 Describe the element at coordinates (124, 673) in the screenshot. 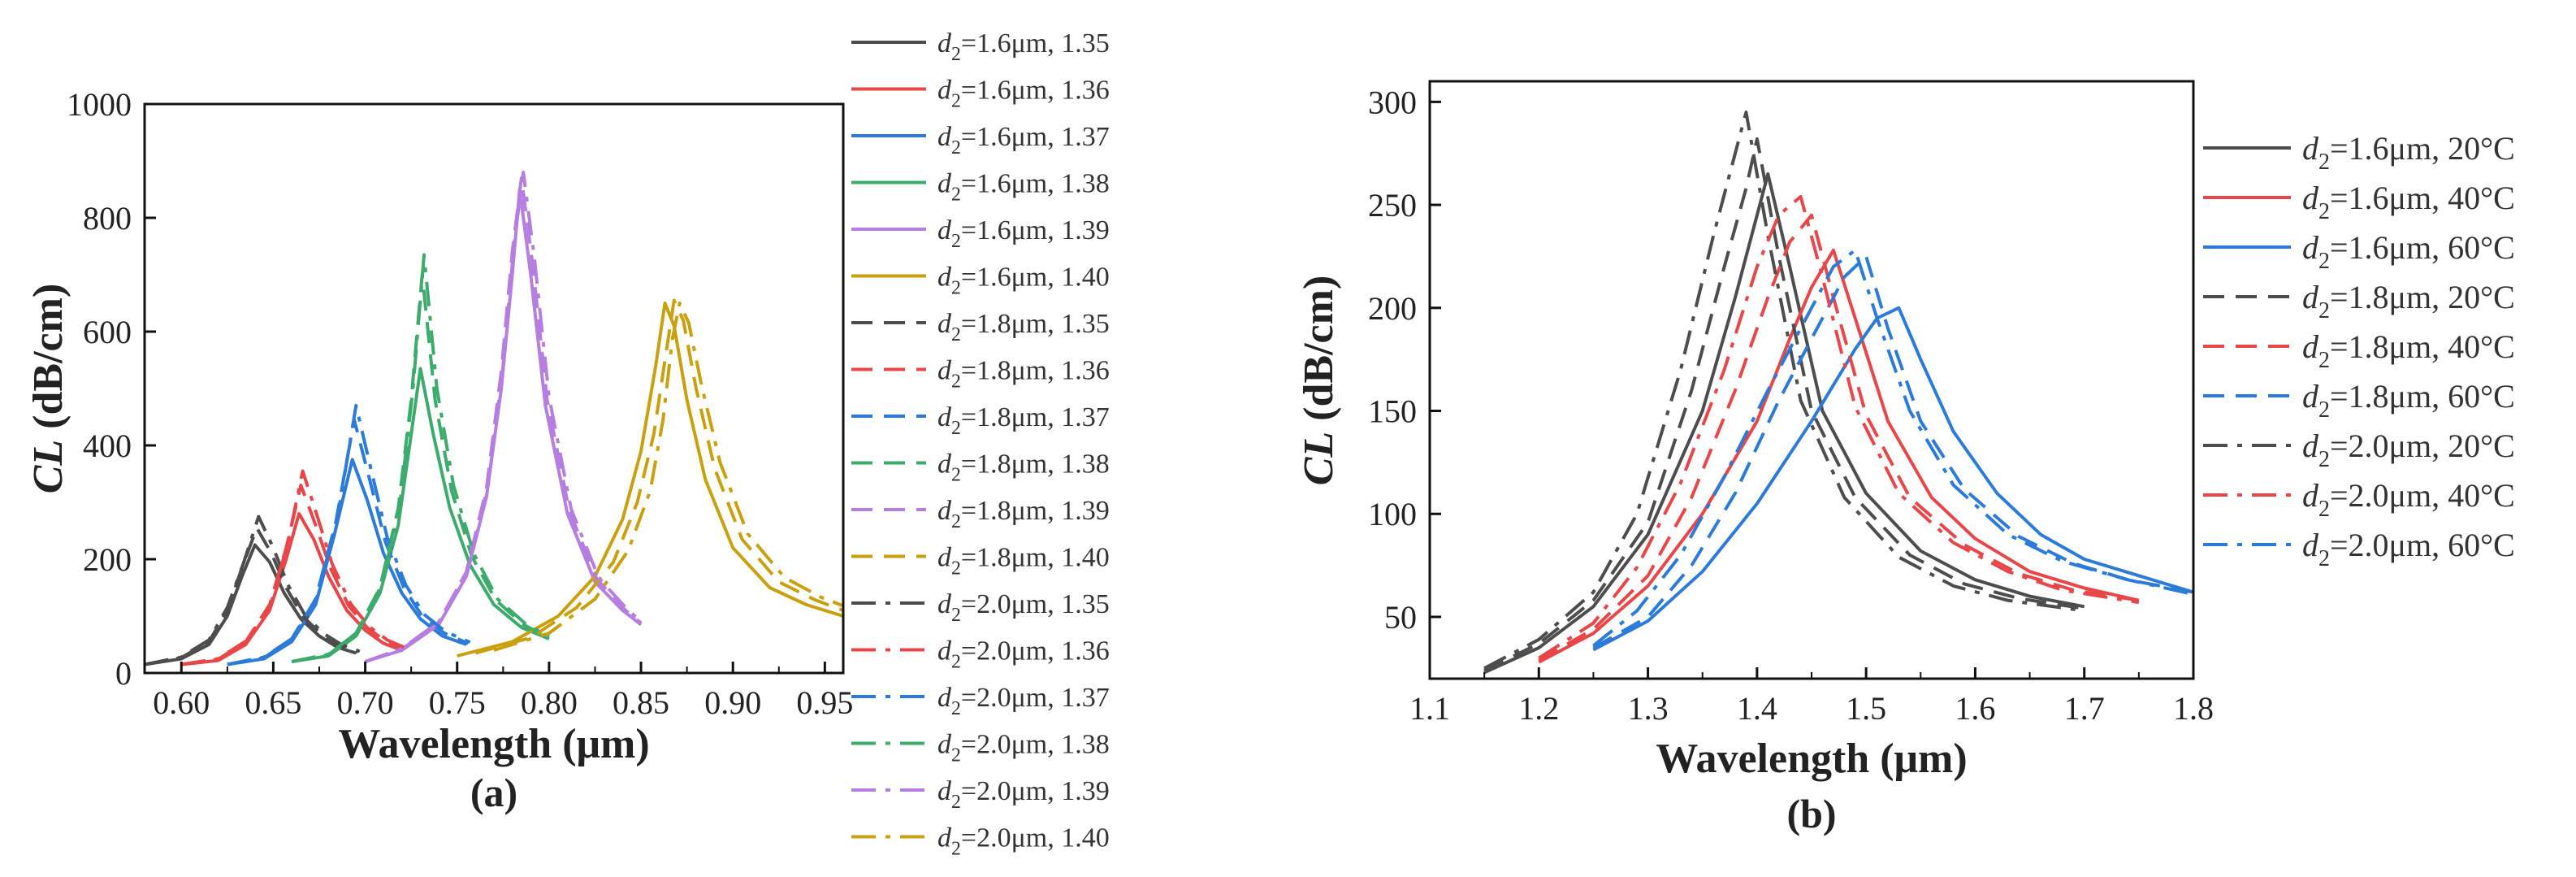

I see `panel-a-ytick-label: 0` at that location.